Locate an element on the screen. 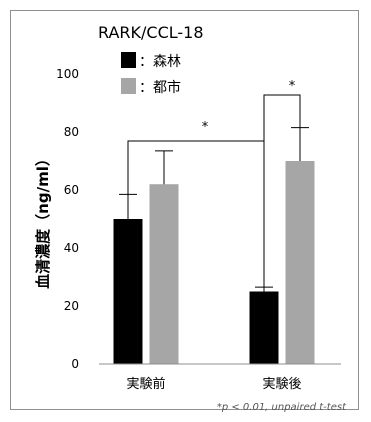 The width and height of the screenshot is (371, 422). y-tick-label: 0 is located at coordinates (75, 364).